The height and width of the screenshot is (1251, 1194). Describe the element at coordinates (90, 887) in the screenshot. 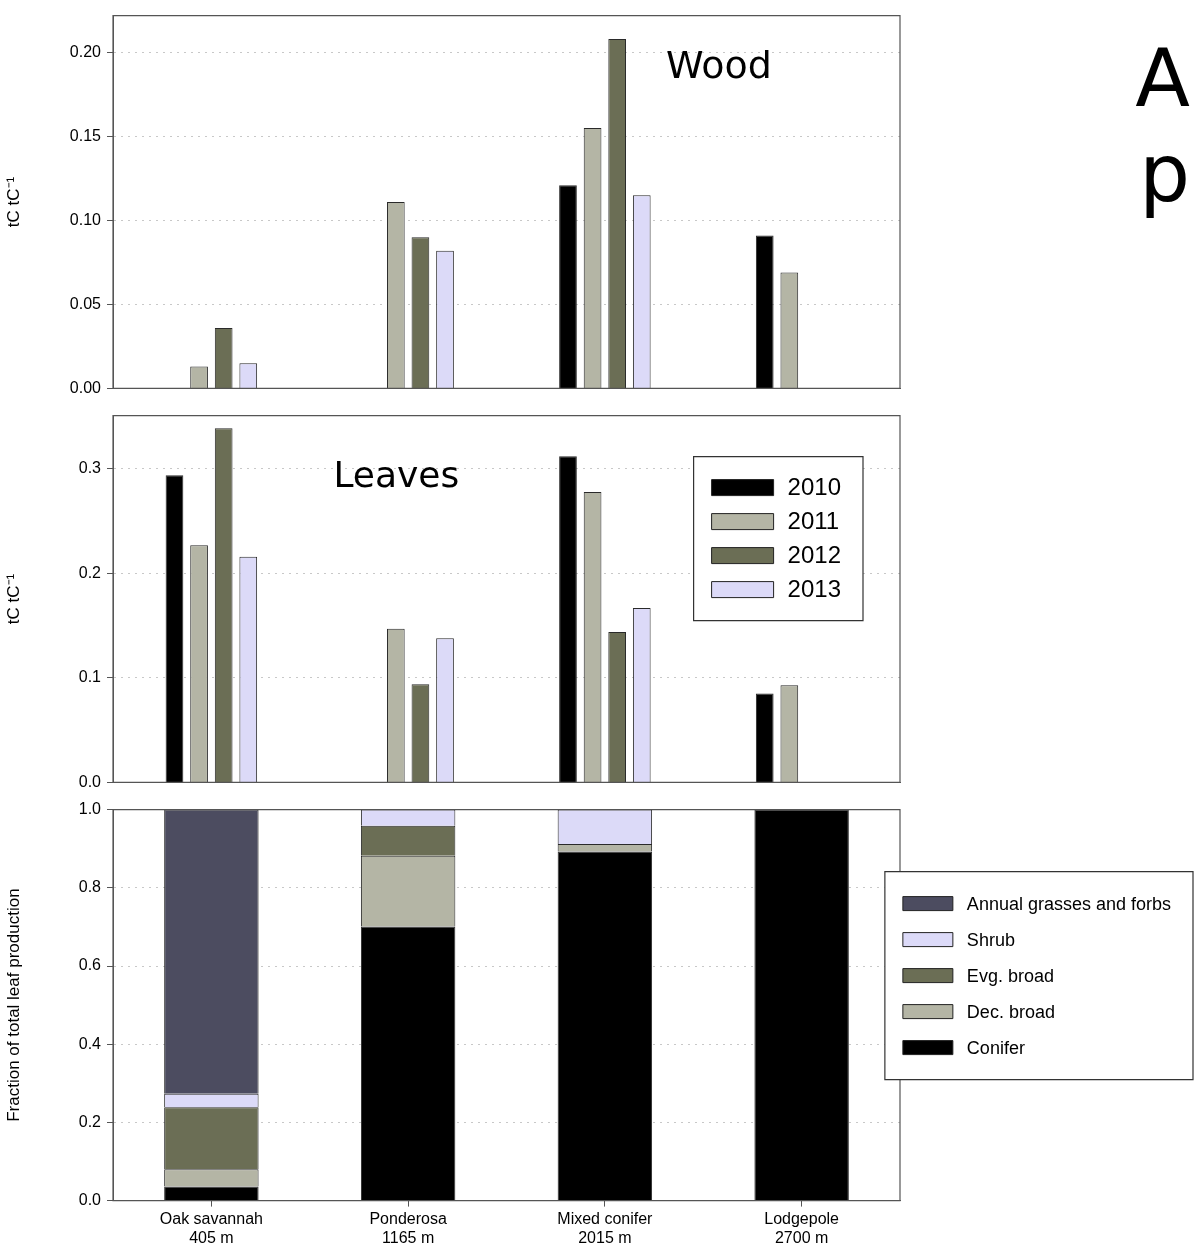

I see `y-tick-label: 0.8` at that location.